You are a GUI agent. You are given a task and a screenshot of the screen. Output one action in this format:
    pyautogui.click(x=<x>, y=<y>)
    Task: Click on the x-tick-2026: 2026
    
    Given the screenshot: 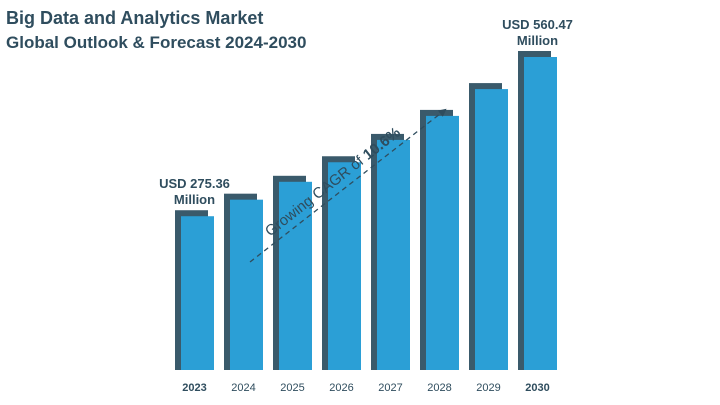 What is the action you would take?
    pyautogui.click(x=341, y=388)
    